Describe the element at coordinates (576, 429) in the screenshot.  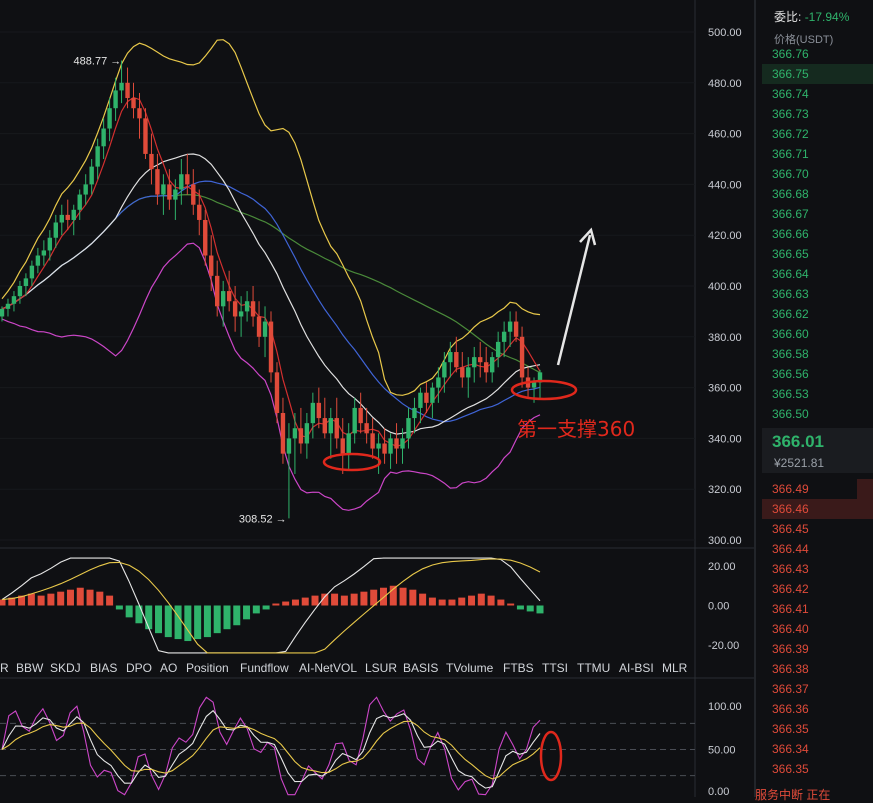
I see `support-annotation: 第一支撑360` at that location.